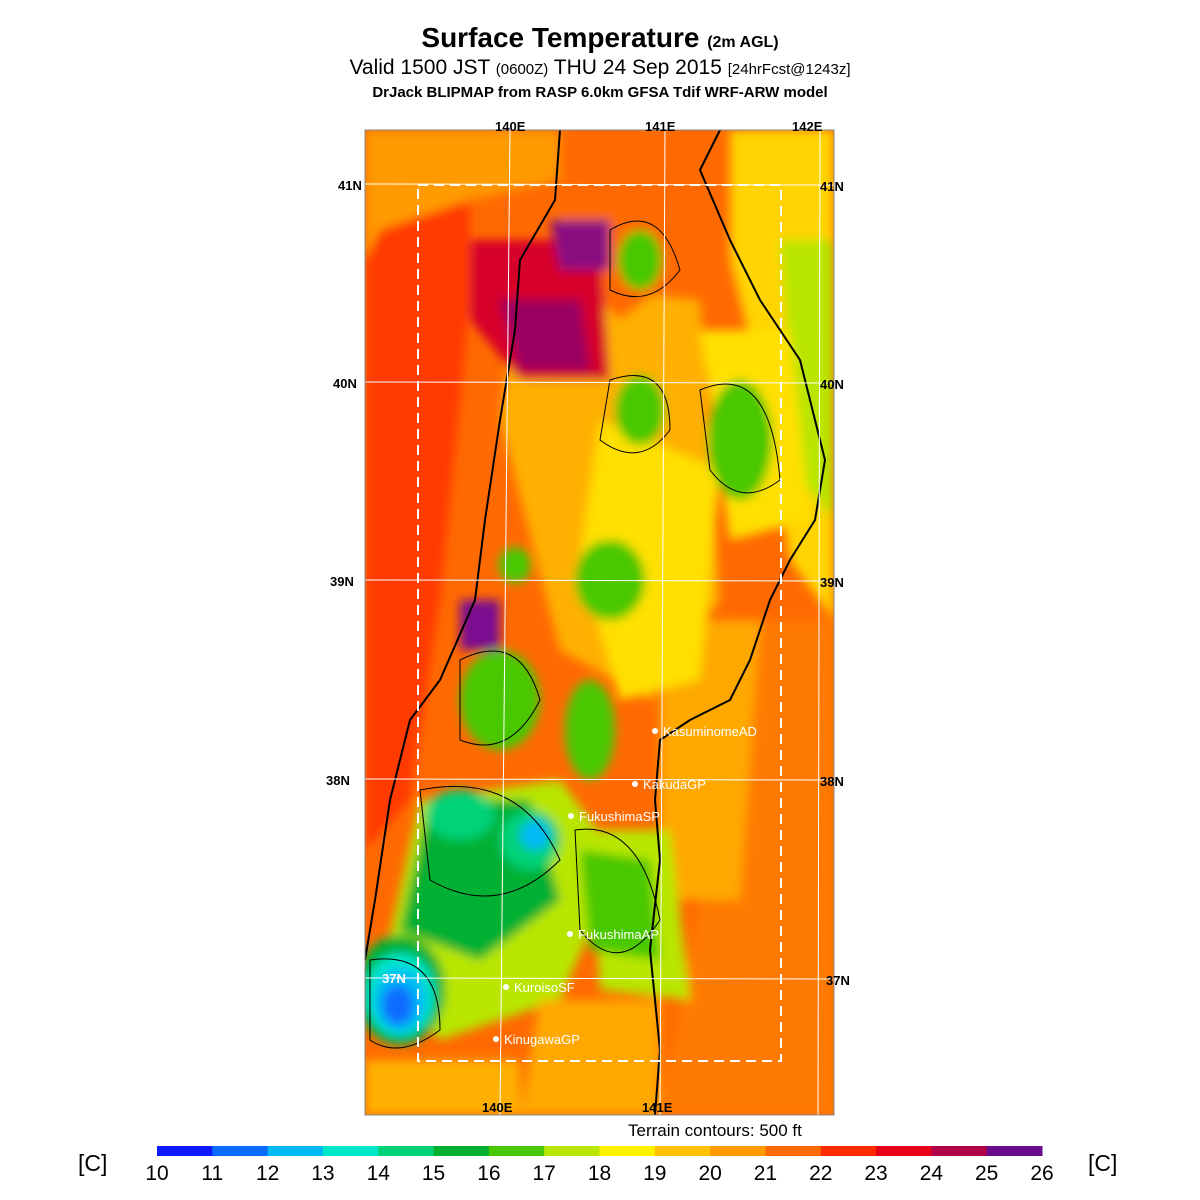 Image resolution: width=1200 pixels, height=1200 pixels. What do you see at coordinates (542, 1039) in the screenshot?
I see `site-label: KinugawaGP` at bounding box center [542, 1039].